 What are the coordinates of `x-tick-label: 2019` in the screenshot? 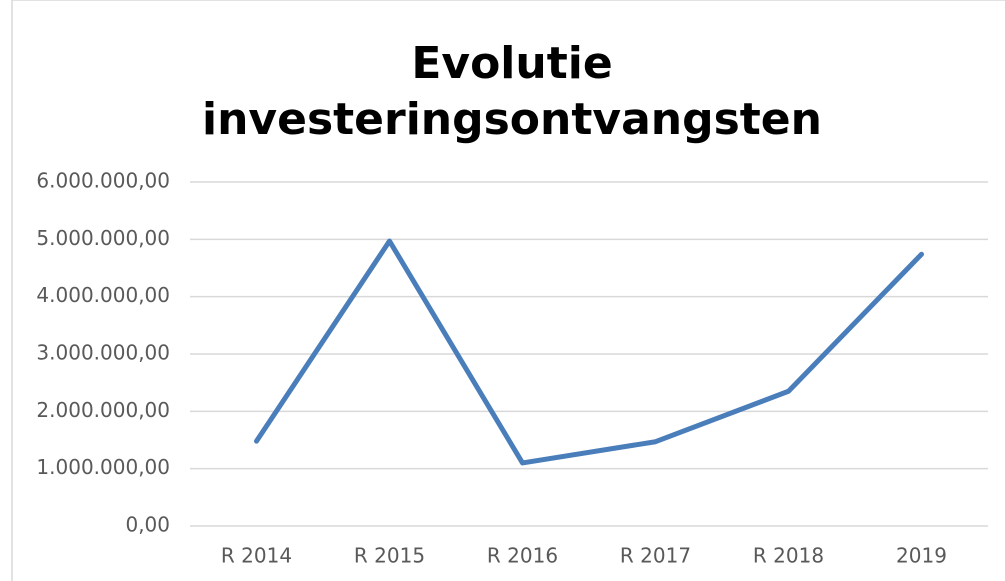 It's located at (921, 556).